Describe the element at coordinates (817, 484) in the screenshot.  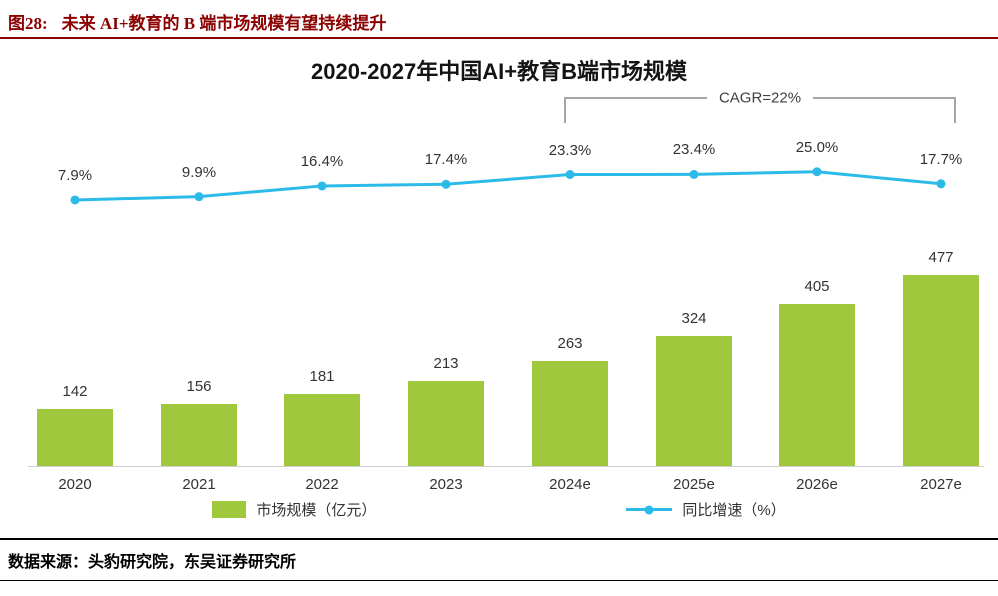
I see `x-axis-label: 2026e` at that location.